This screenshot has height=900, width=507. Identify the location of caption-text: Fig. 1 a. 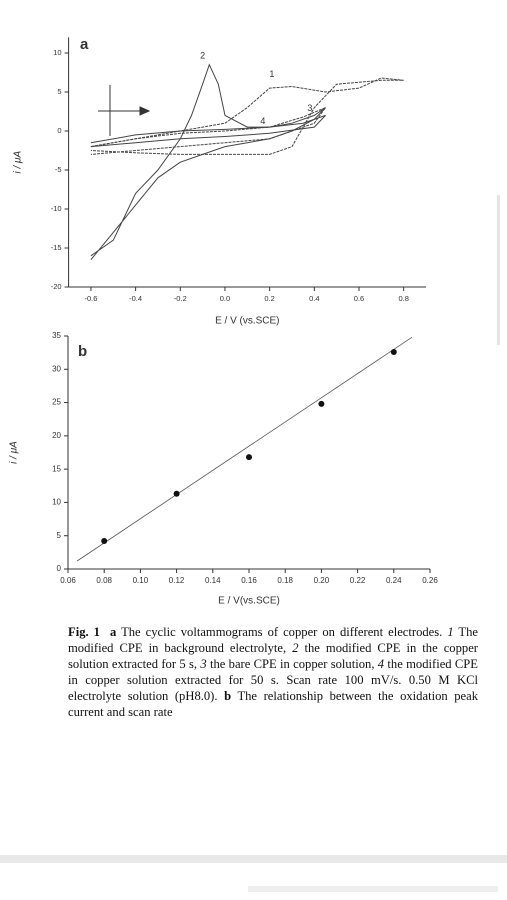
(92, 632).